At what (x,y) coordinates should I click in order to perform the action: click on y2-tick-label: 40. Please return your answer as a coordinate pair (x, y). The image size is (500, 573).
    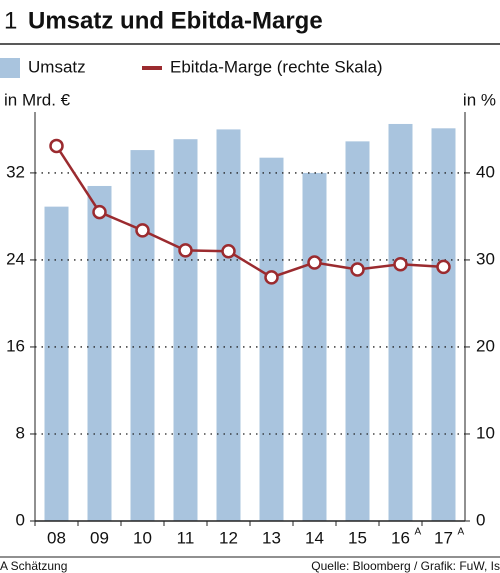
    Looking at the image, I should click on (485, 171).